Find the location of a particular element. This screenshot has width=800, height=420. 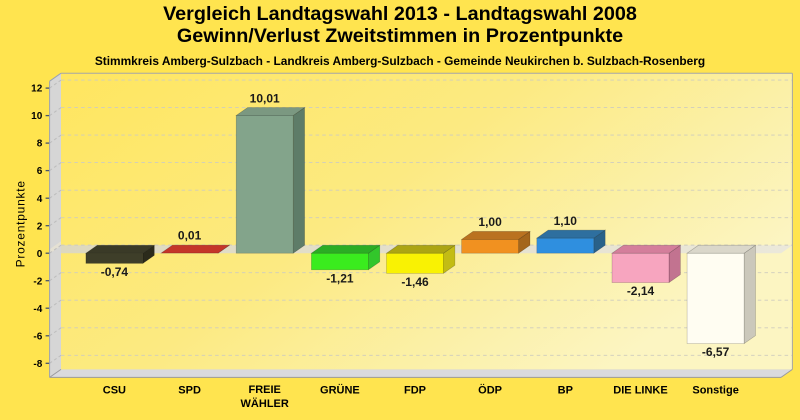

svg-text: -2 is located at coordinates (37, 281).